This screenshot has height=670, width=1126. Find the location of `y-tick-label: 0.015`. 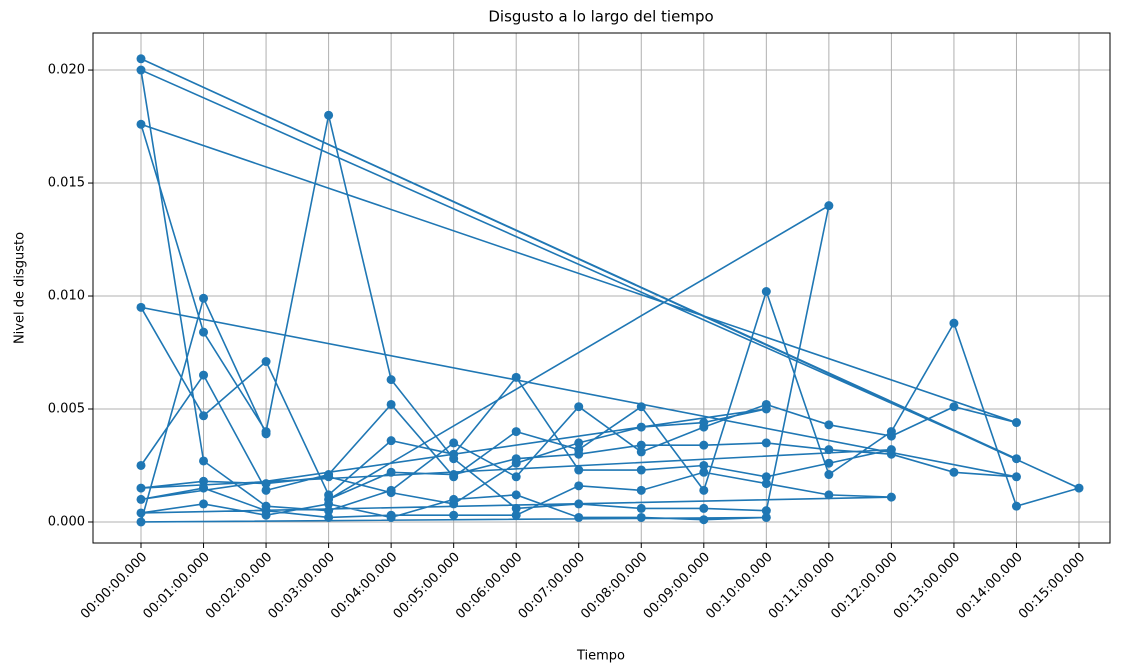

y-tick-label: 0.015 is located at coordinates (66, 183).